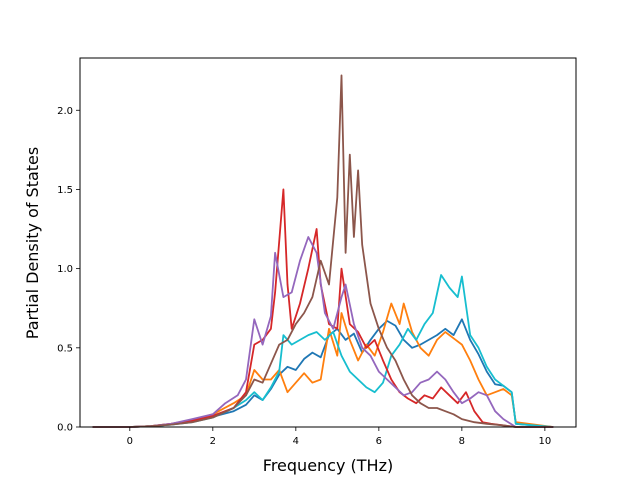 The height and width of the screenshot is (480, 640). Describe the element at coordinates (32, 243) in the screenshot. I see `y-axis-label: Partial Density of States` at that location.